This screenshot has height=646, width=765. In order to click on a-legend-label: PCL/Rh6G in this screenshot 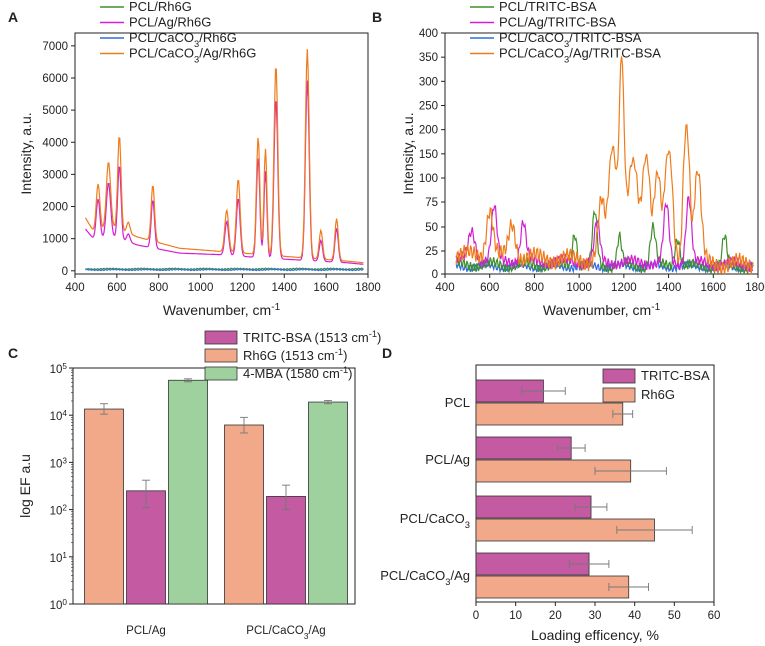, I will do `click(160, 7)`.